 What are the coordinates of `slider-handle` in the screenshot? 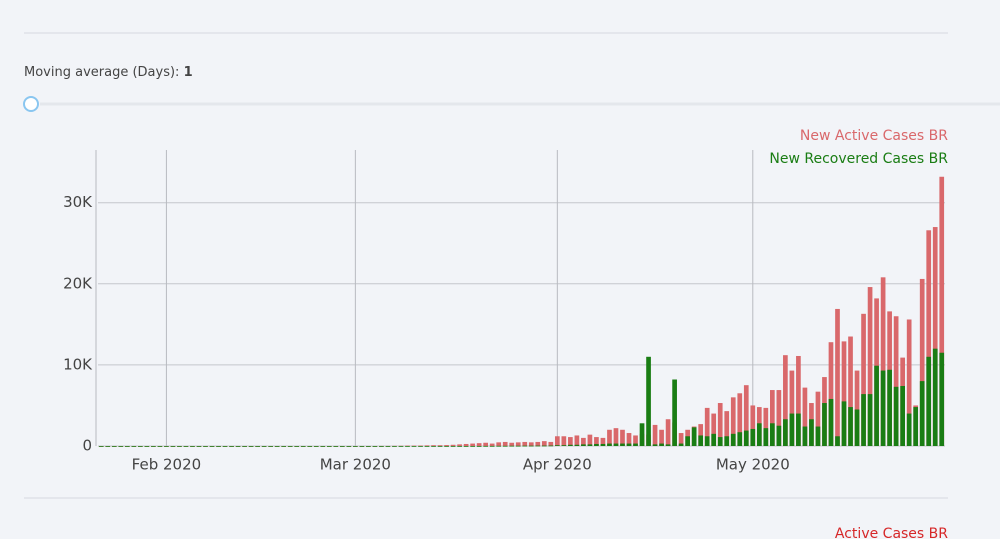 It's located at (31, 104).